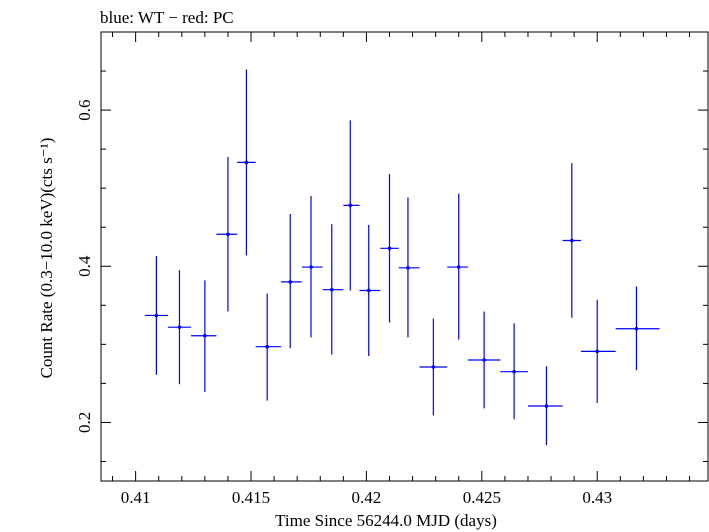 Image resolution: width=709 pixels, height=532 pixels. I want to click on x-tick-label: 0.43, so click(597, 497).